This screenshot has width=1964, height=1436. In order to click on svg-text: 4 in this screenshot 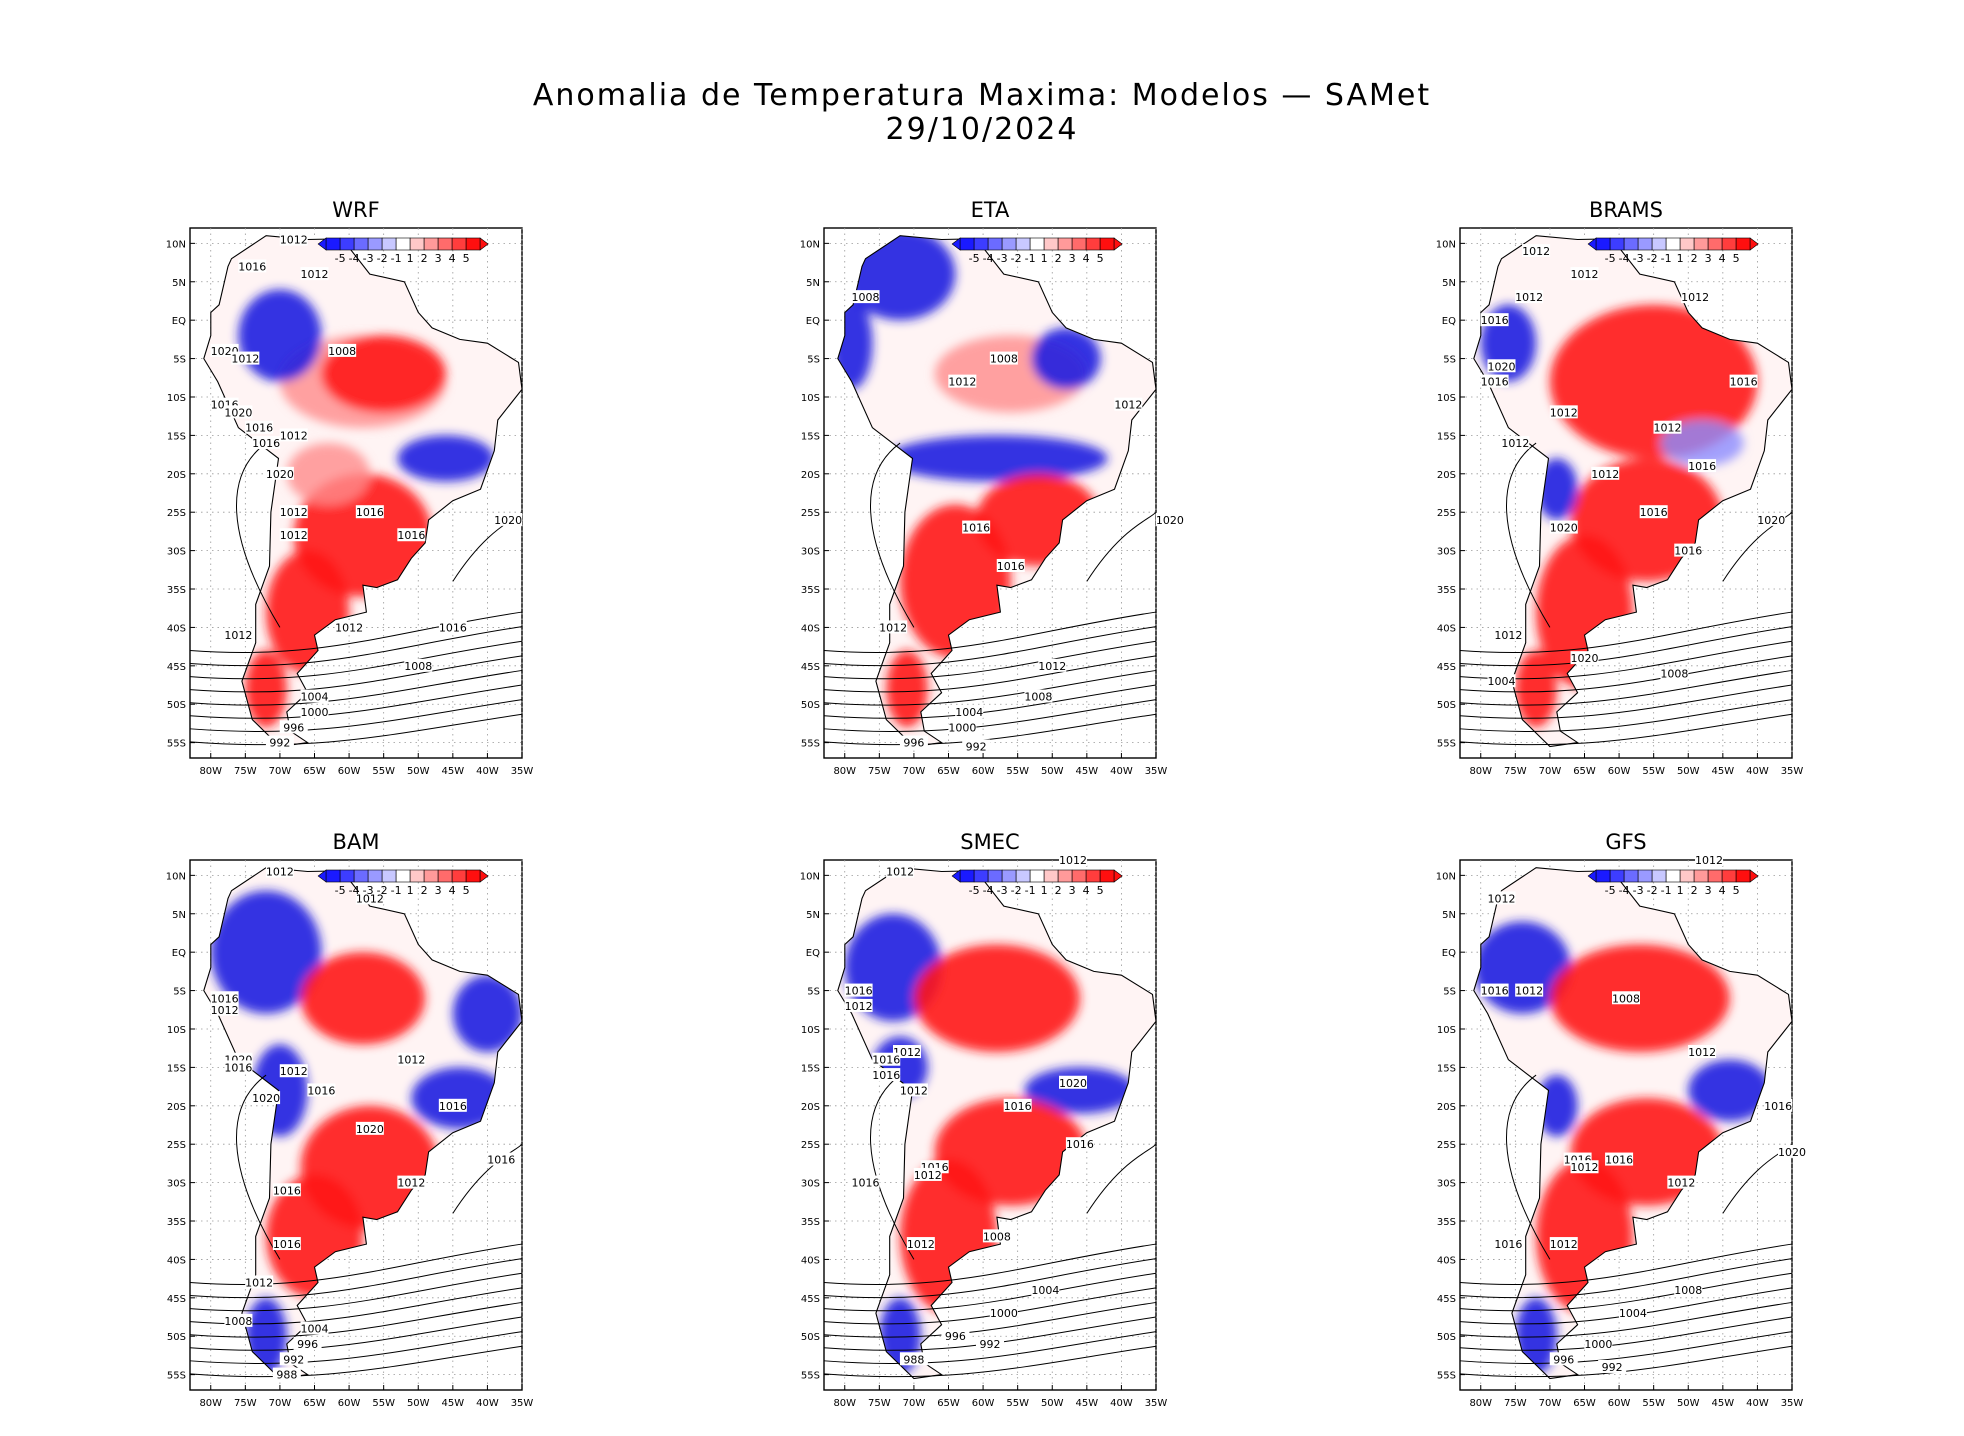, I will do `click(1722, 890)`.